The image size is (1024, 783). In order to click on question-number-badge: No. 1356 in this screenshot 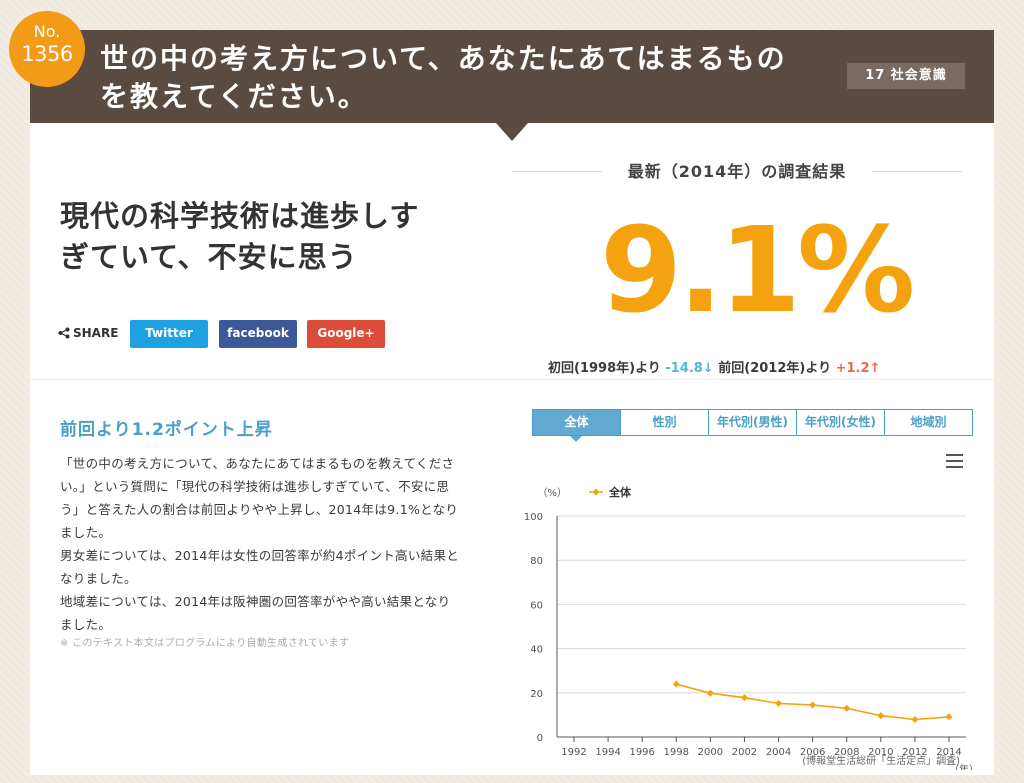, I will do `click(47, 49)`.